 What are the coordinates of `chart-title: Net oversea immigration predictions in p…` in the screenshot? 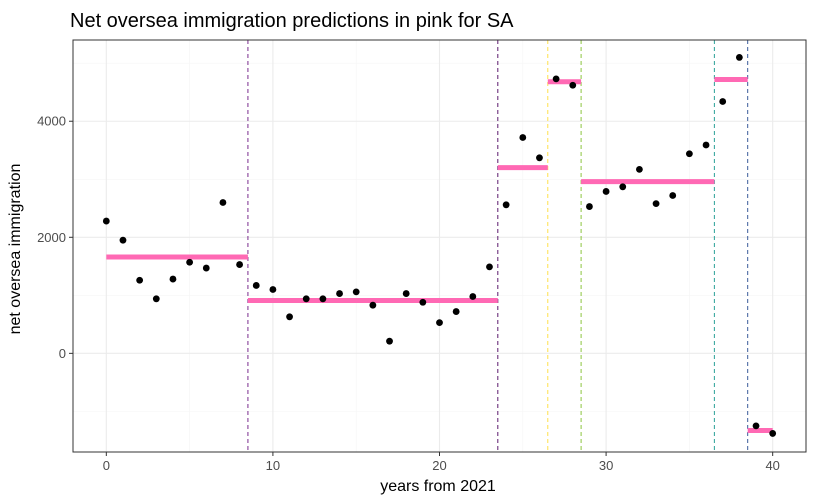 It's located at (292, 21).